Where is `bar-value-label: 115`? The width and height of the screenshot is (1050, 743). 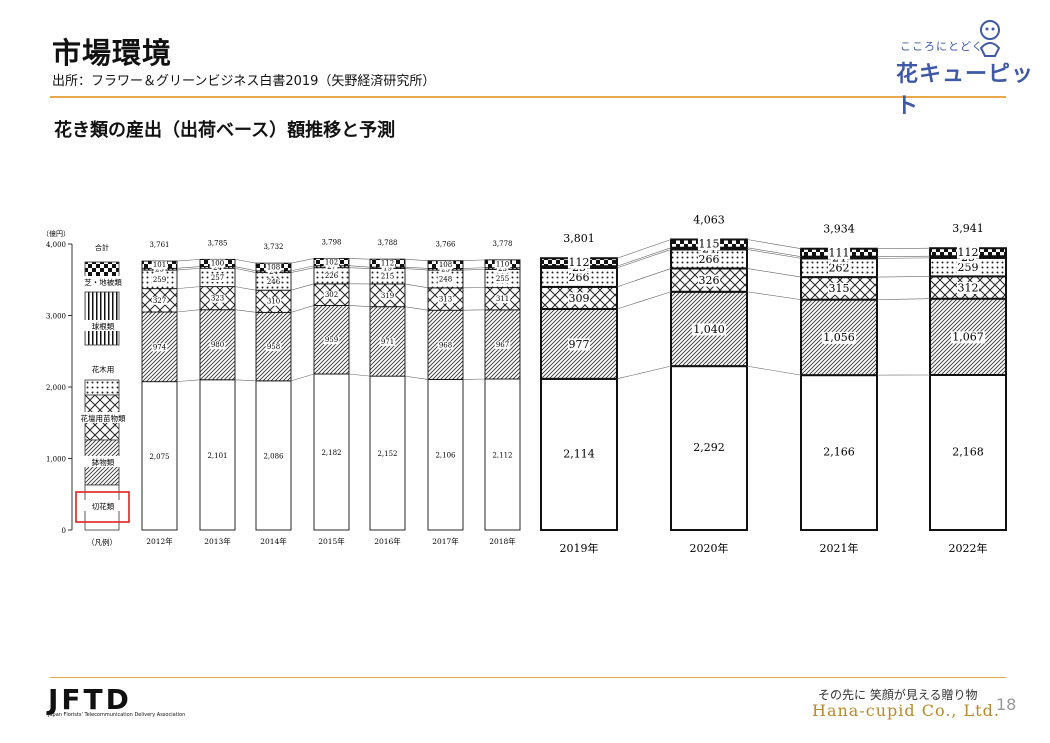 bar-value-label: 115 is located at coordinates (709, 243).